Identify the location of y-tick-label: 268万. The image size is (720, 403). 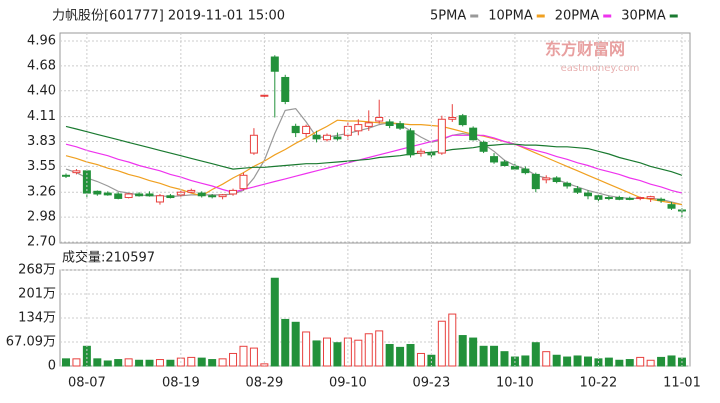
(37, 270).